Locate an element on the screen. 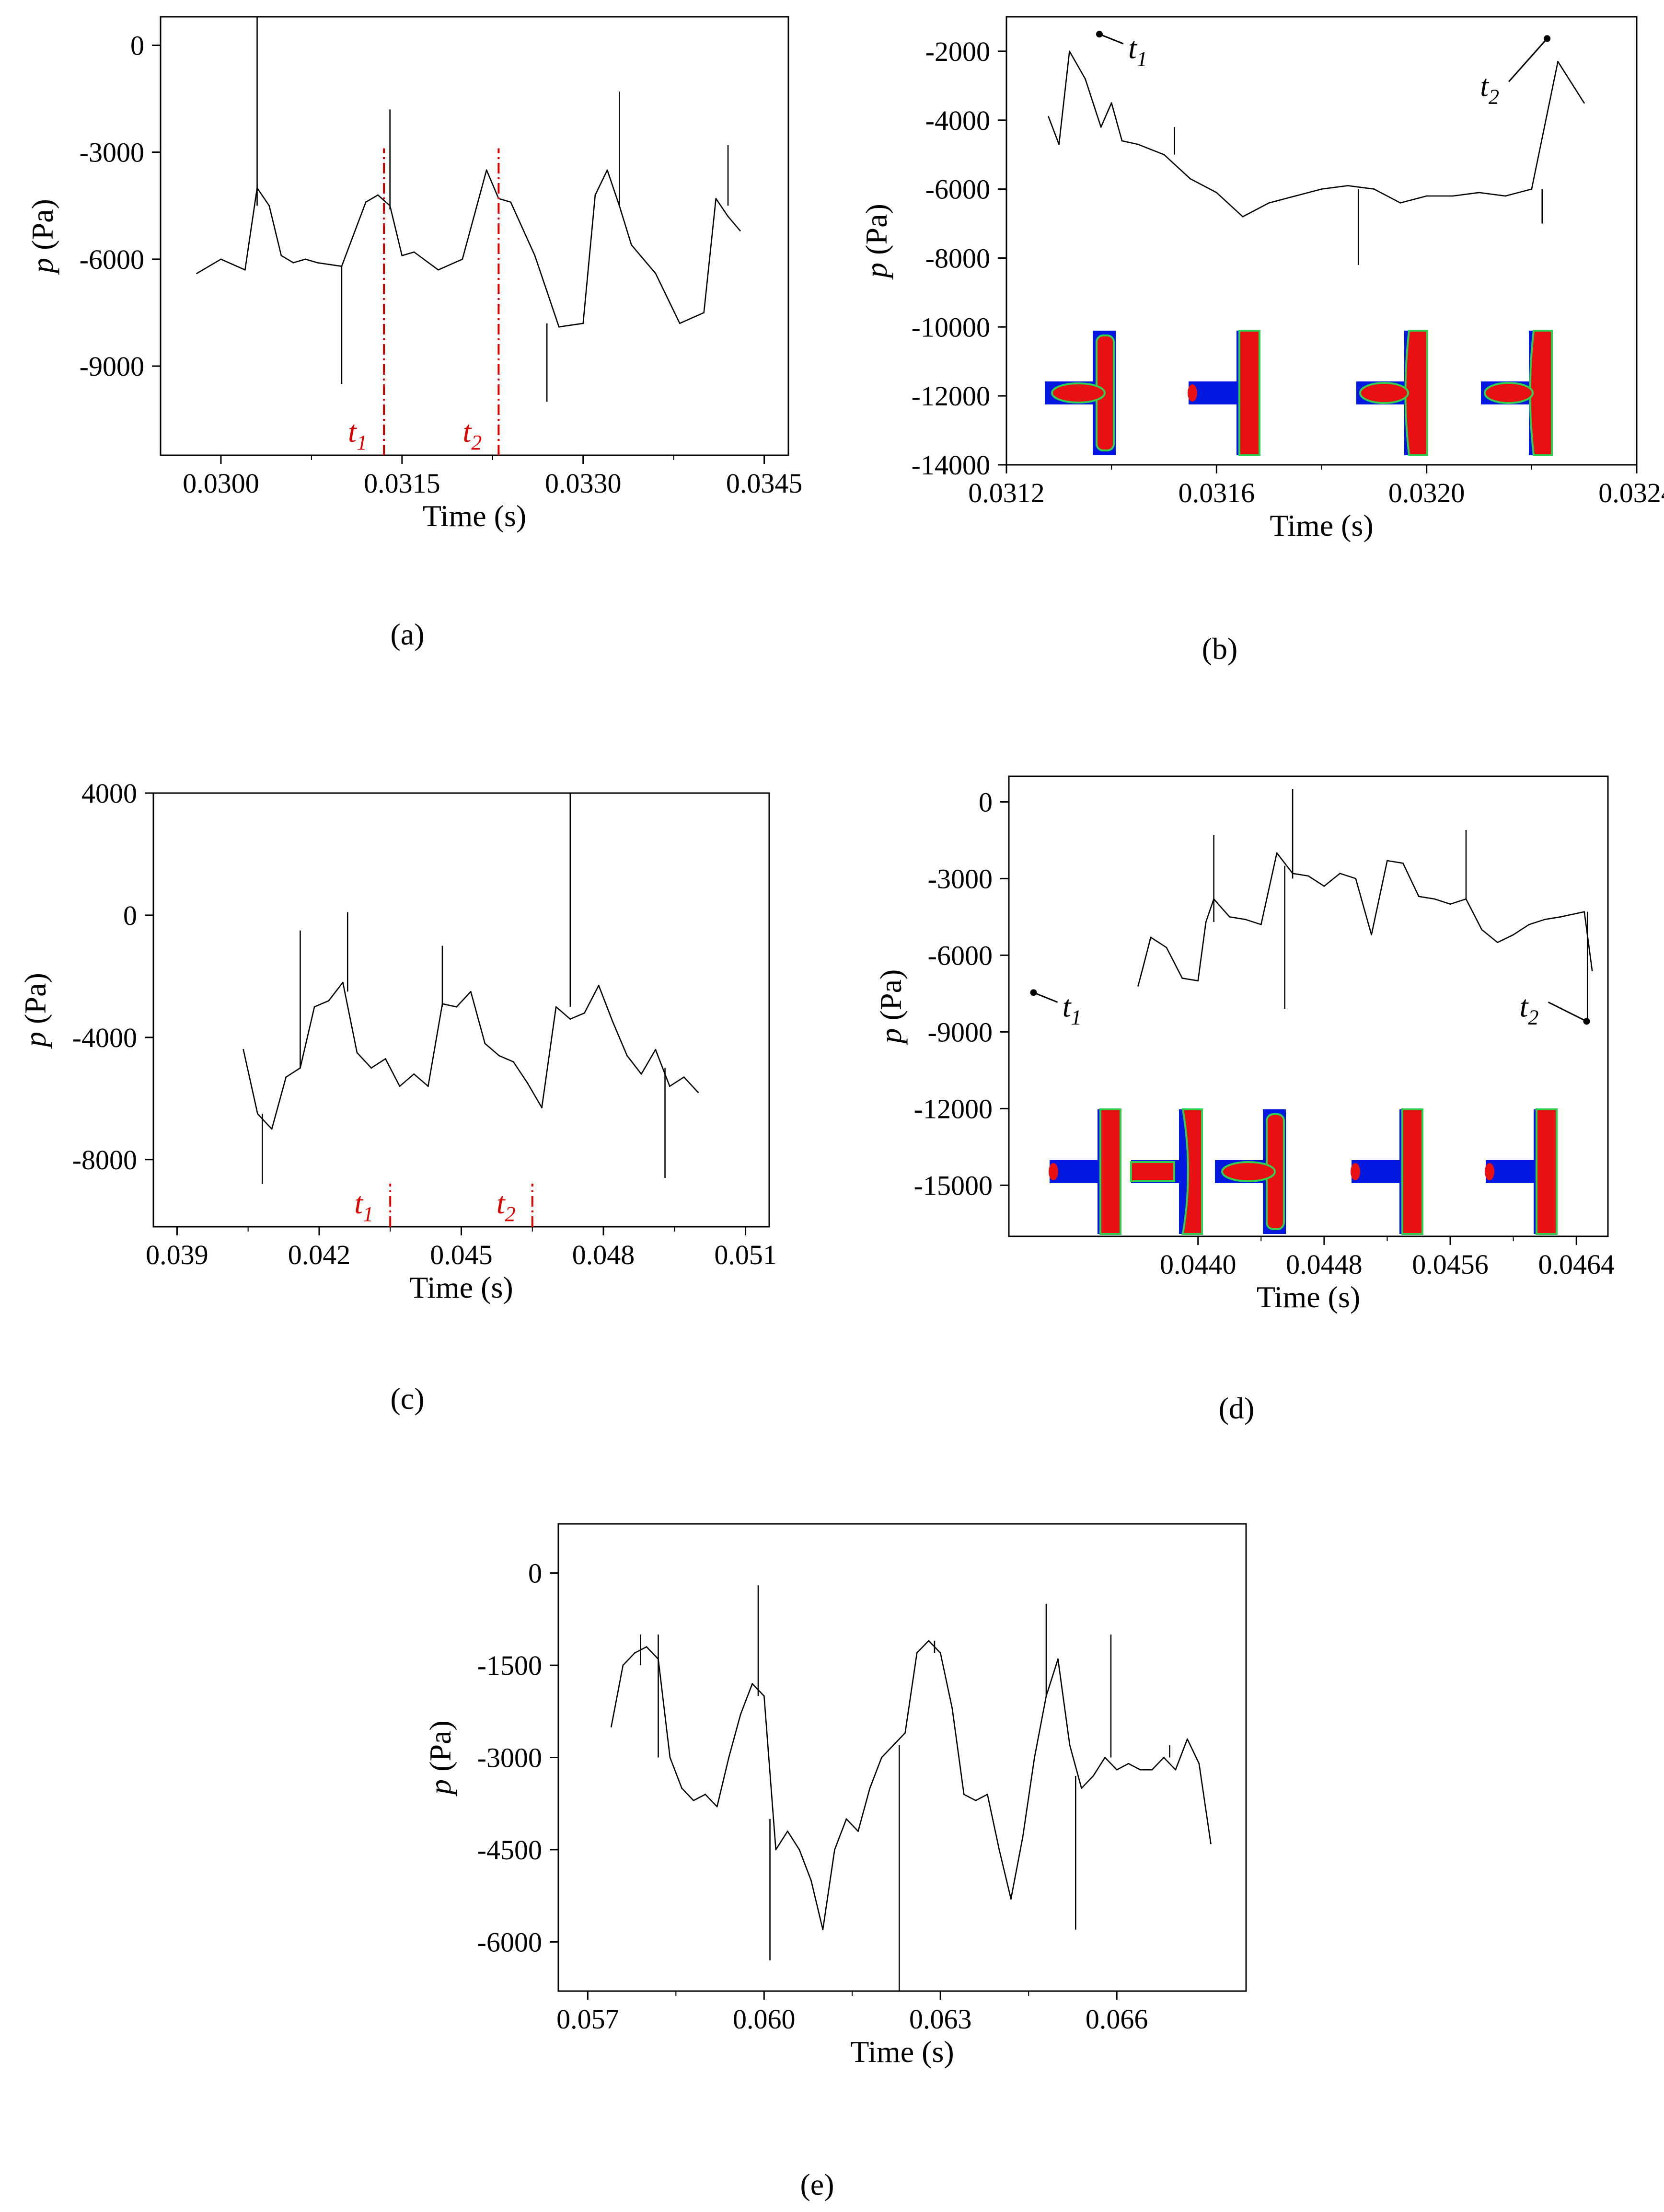  y-axis-variable: p is located at coordinates (440, 1788).